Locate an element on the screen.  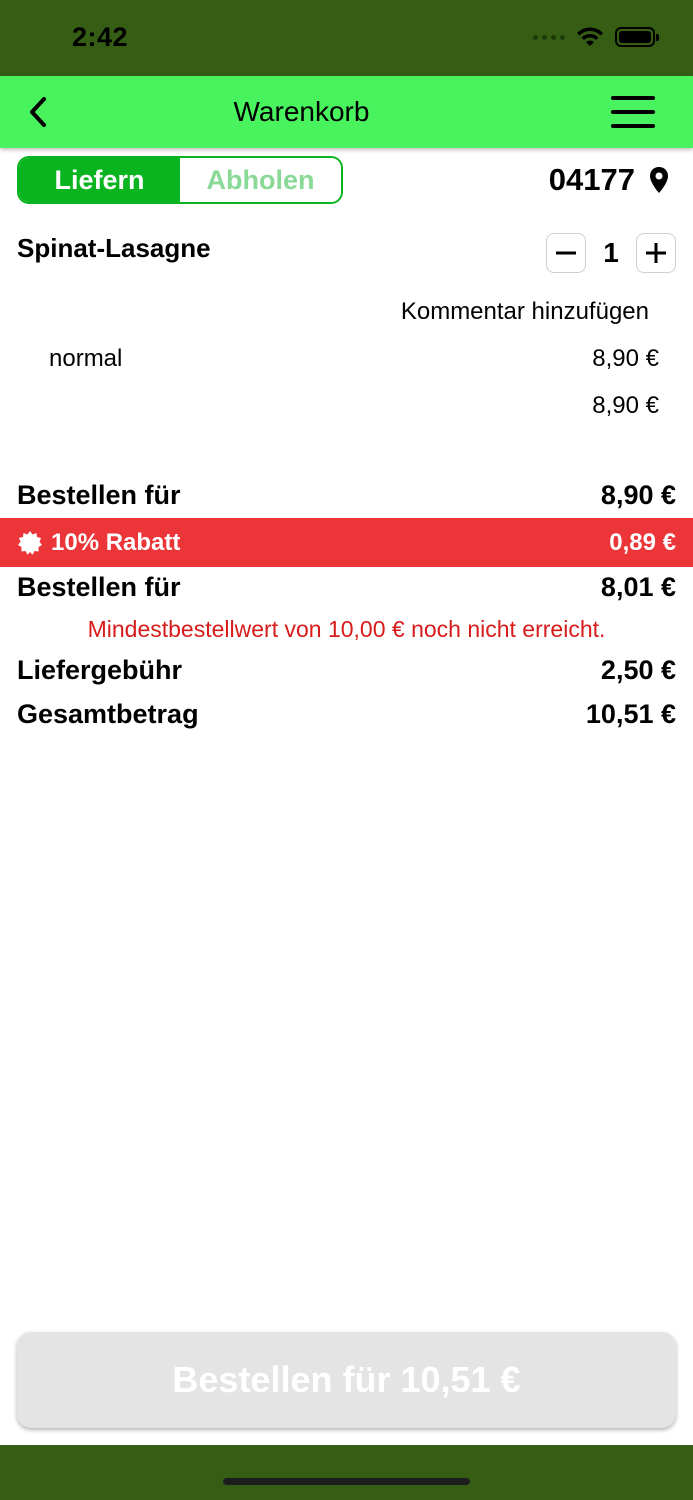
discounted-subtotal-value: 8,01 € is located at coordinates (638, 587).